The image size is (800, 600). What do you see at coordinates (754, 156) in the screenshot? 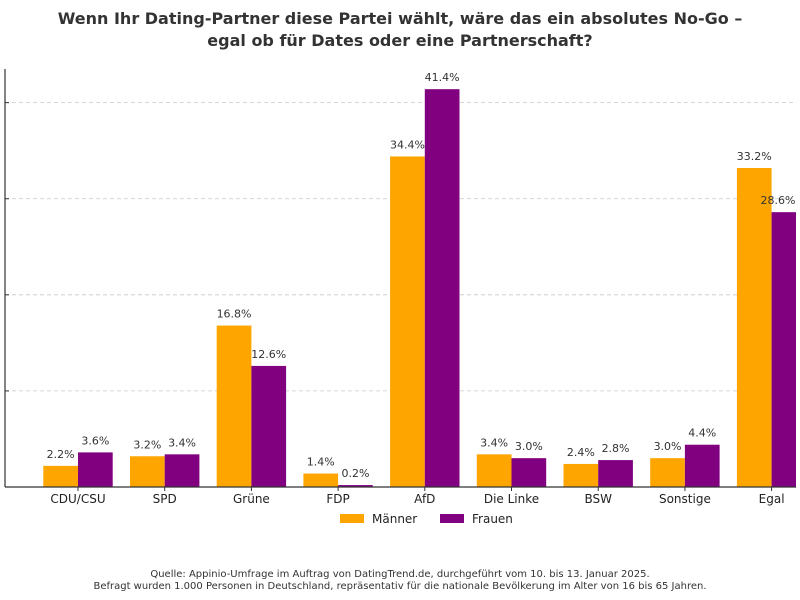
I see `data-label: 33.2%` at bounding box center [754, 156].